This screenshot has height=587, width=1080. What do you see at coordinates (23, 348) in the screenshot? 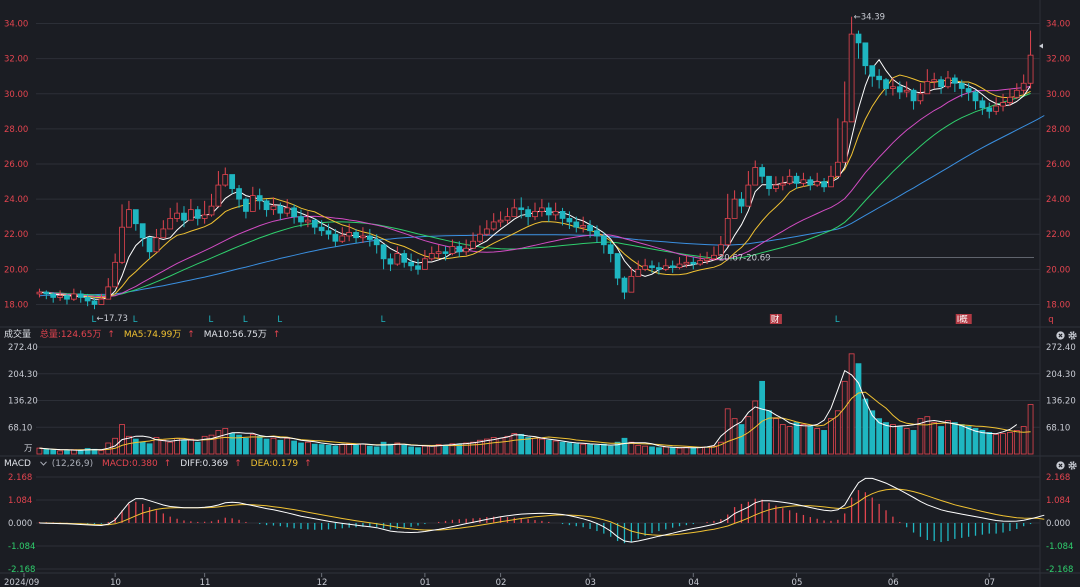
I see `volume-tick-label-left: 272.40` at bounding box center [23, 348].